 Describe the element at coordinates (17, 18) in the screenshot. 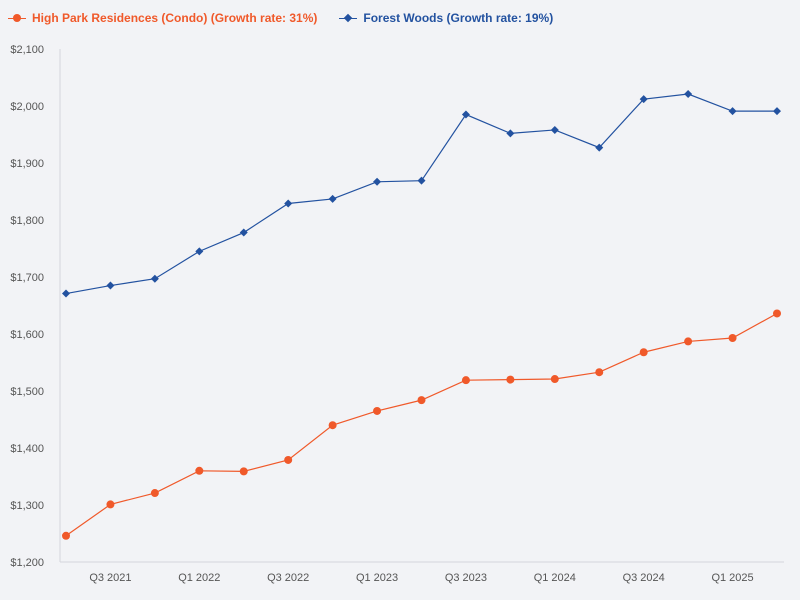

I see `legend-circle-marker-icon` at that location.